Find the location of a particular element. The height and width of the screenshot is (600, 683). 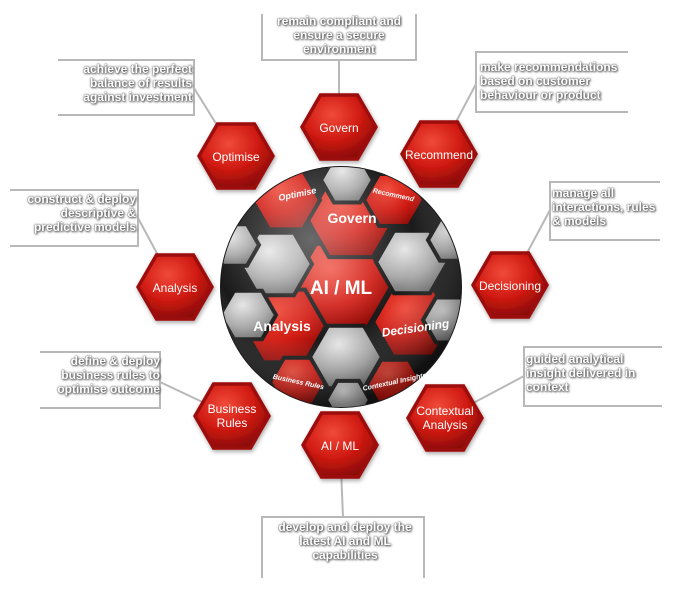

node-hex-optimise is located at coordinates (236, 156).